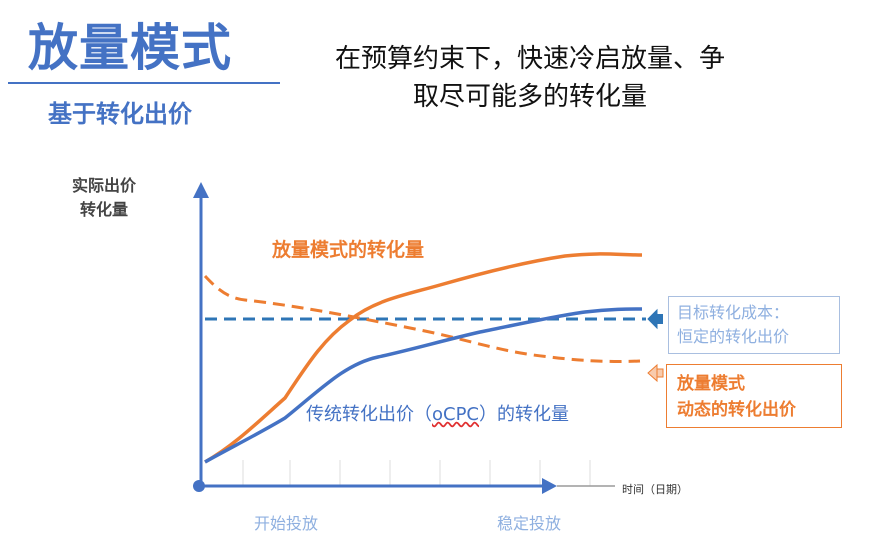  What do you see at coordinates (144, 83) in the screenshot?
I see `title-divider` at bounding box center [144, 83].